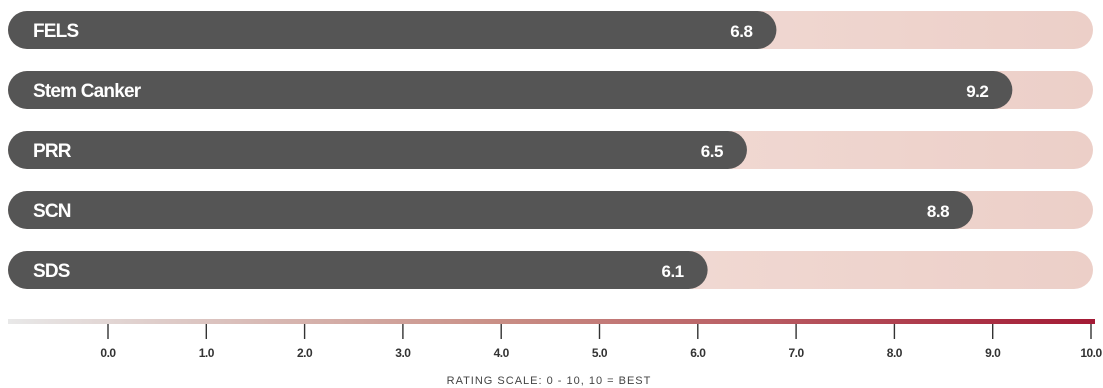 This screenshot has width=1103, height=388. I want to click on tick-label: 4.0, so click(502, 353).